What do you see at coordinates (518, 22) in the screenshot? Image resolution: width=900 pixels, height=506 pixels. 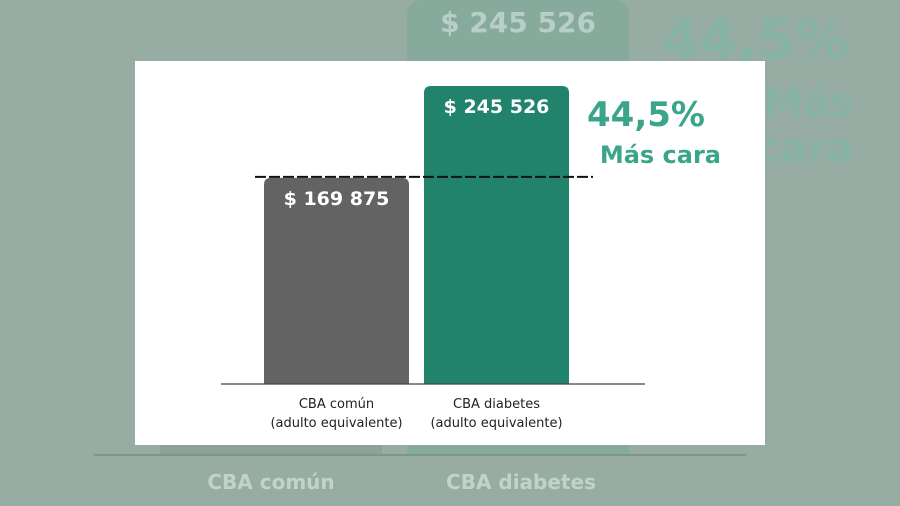 I see `background-value-diabetes: $ 245 526` at bounding box center [518, 22].